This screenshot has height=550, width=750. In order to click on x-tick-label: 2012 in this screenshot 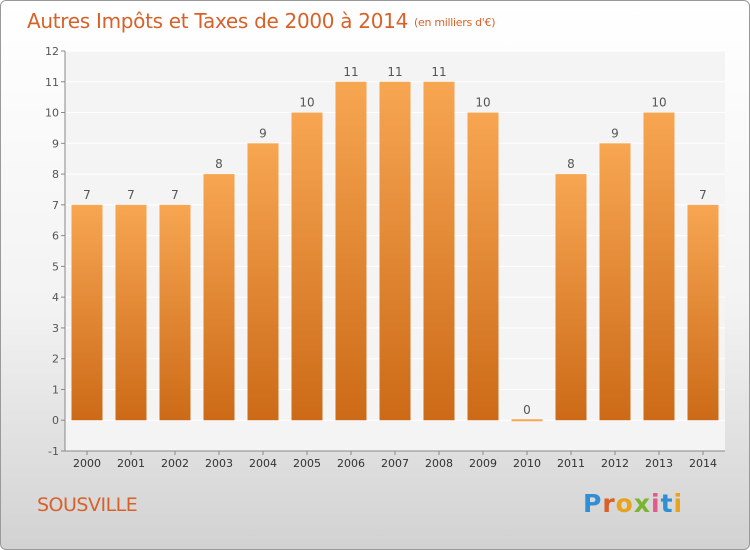, I will do `click(615, 463)`.